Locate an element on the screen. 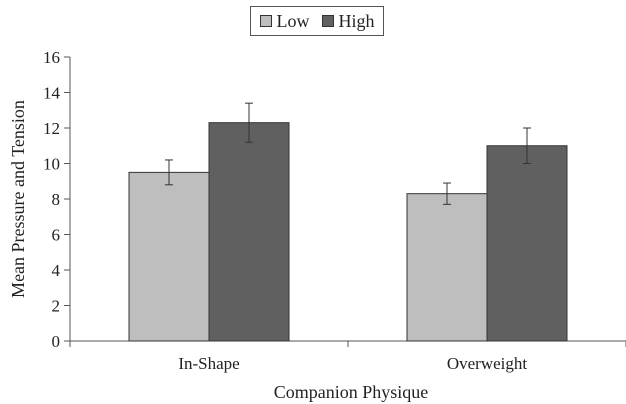 The width and height of the screenshot is (626, 404). legend-item-low: Low is located at coordinates (284, 21).